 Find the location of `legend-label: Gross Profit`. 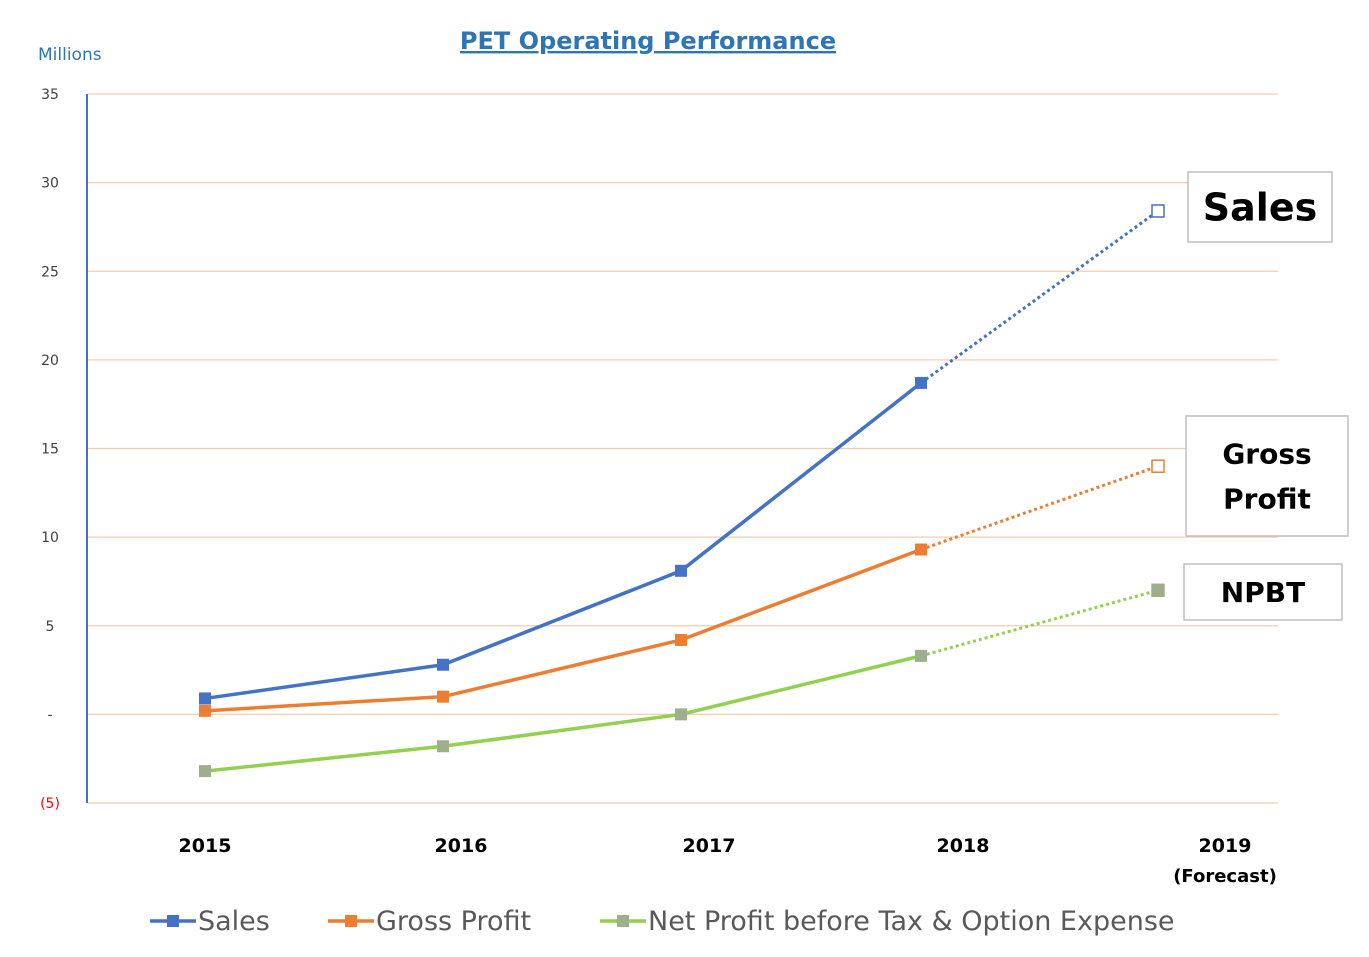

legend-label: Gross Profit is located at coordinates (453, 921).